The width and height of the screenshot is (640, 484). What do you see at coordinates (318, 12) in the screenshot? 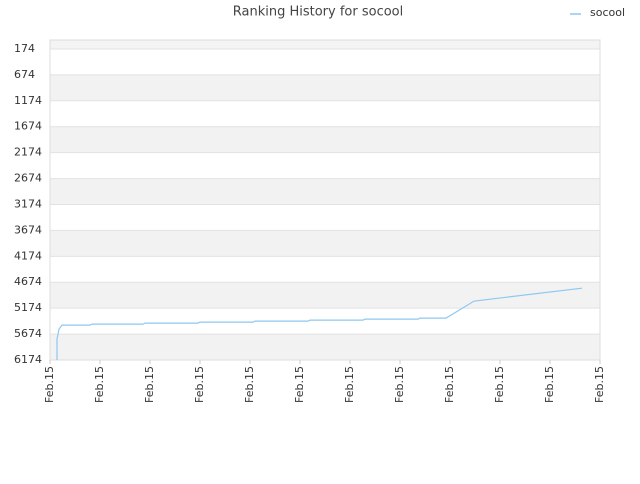
I see `chart-title: Ranking History for socool` at bounding box center [318, 12].